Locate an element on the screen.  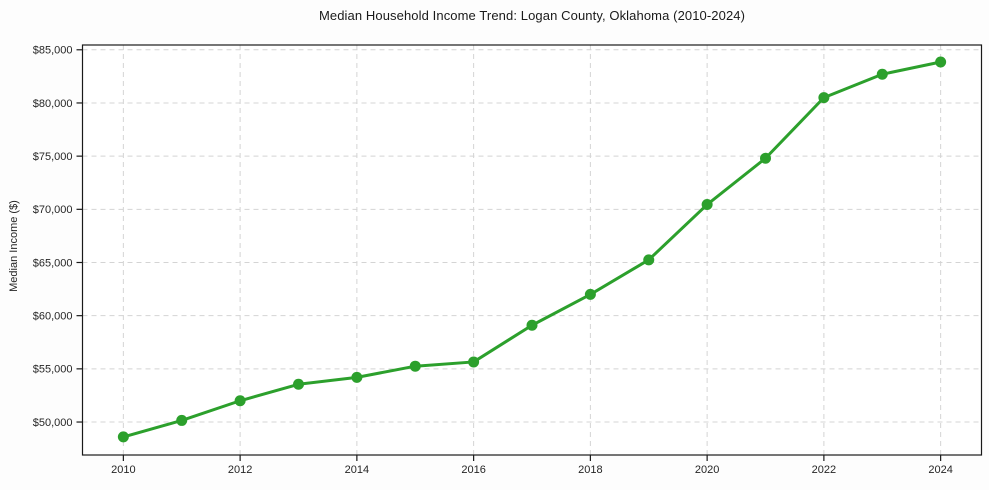
data-point-2022 is located at coordinates (824, 98).